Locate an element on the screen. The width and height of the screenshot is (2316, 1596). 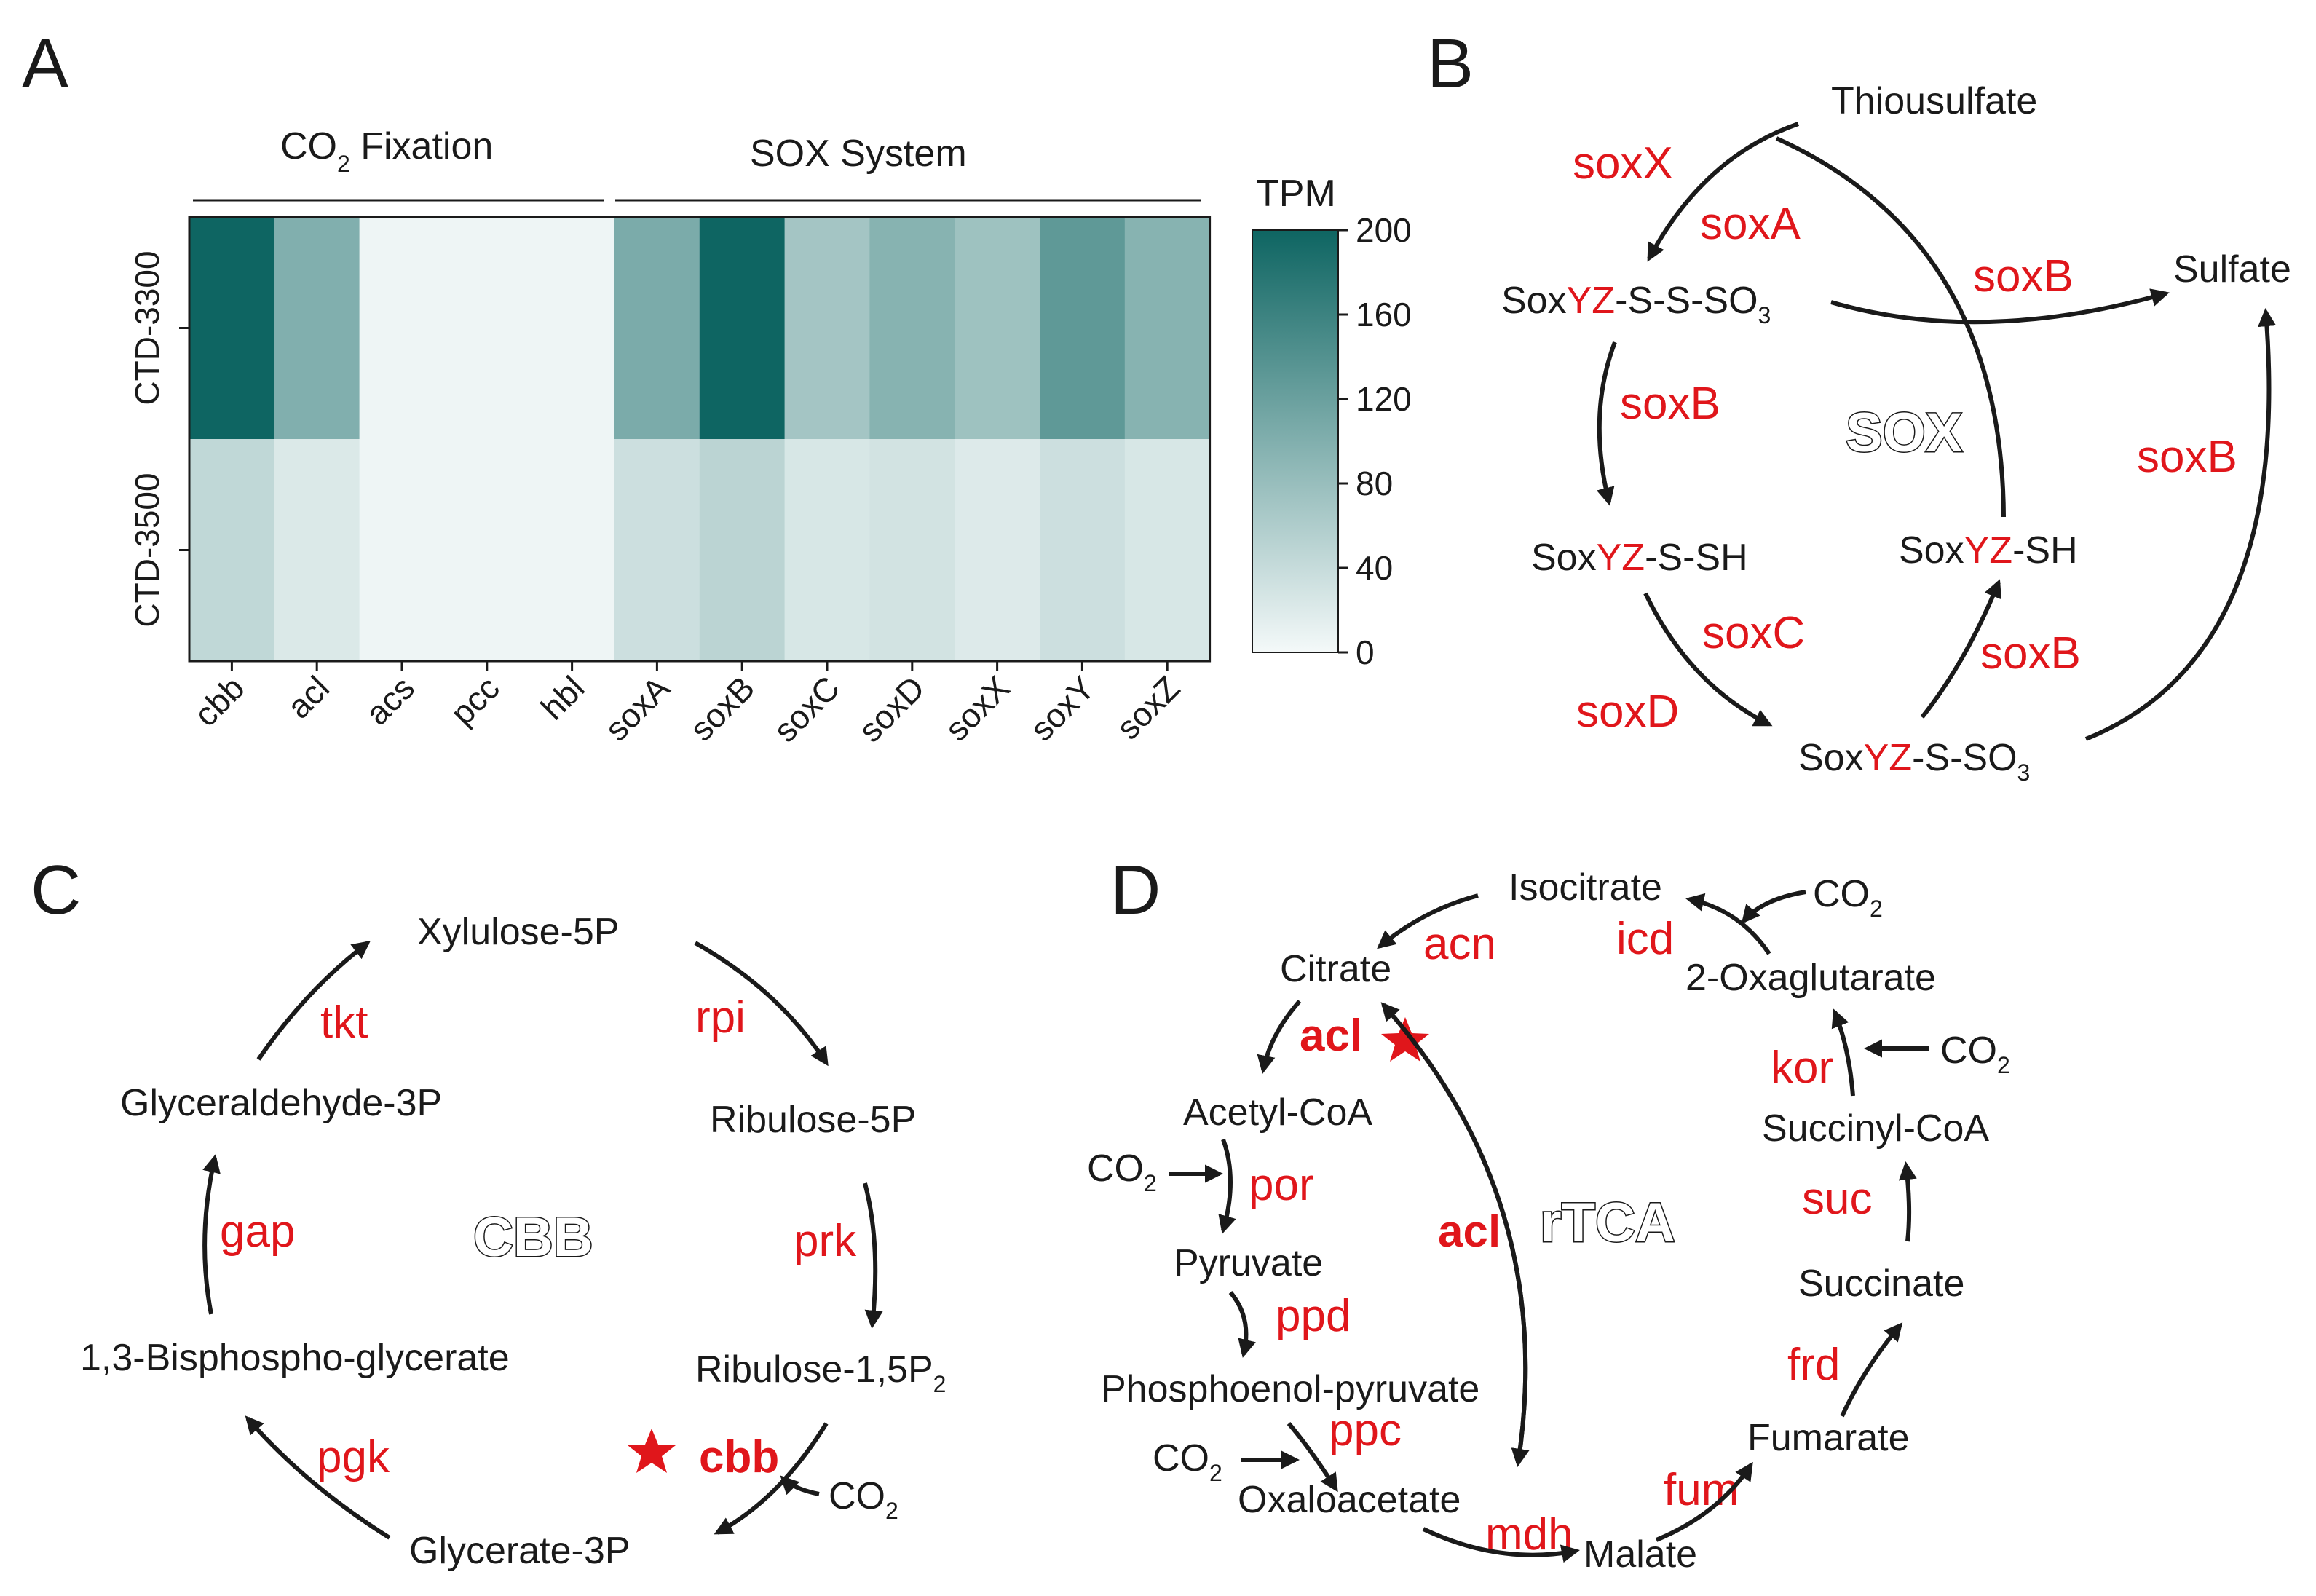
enzyme-ppd: ppd is located at coordinates (1314, 1316).